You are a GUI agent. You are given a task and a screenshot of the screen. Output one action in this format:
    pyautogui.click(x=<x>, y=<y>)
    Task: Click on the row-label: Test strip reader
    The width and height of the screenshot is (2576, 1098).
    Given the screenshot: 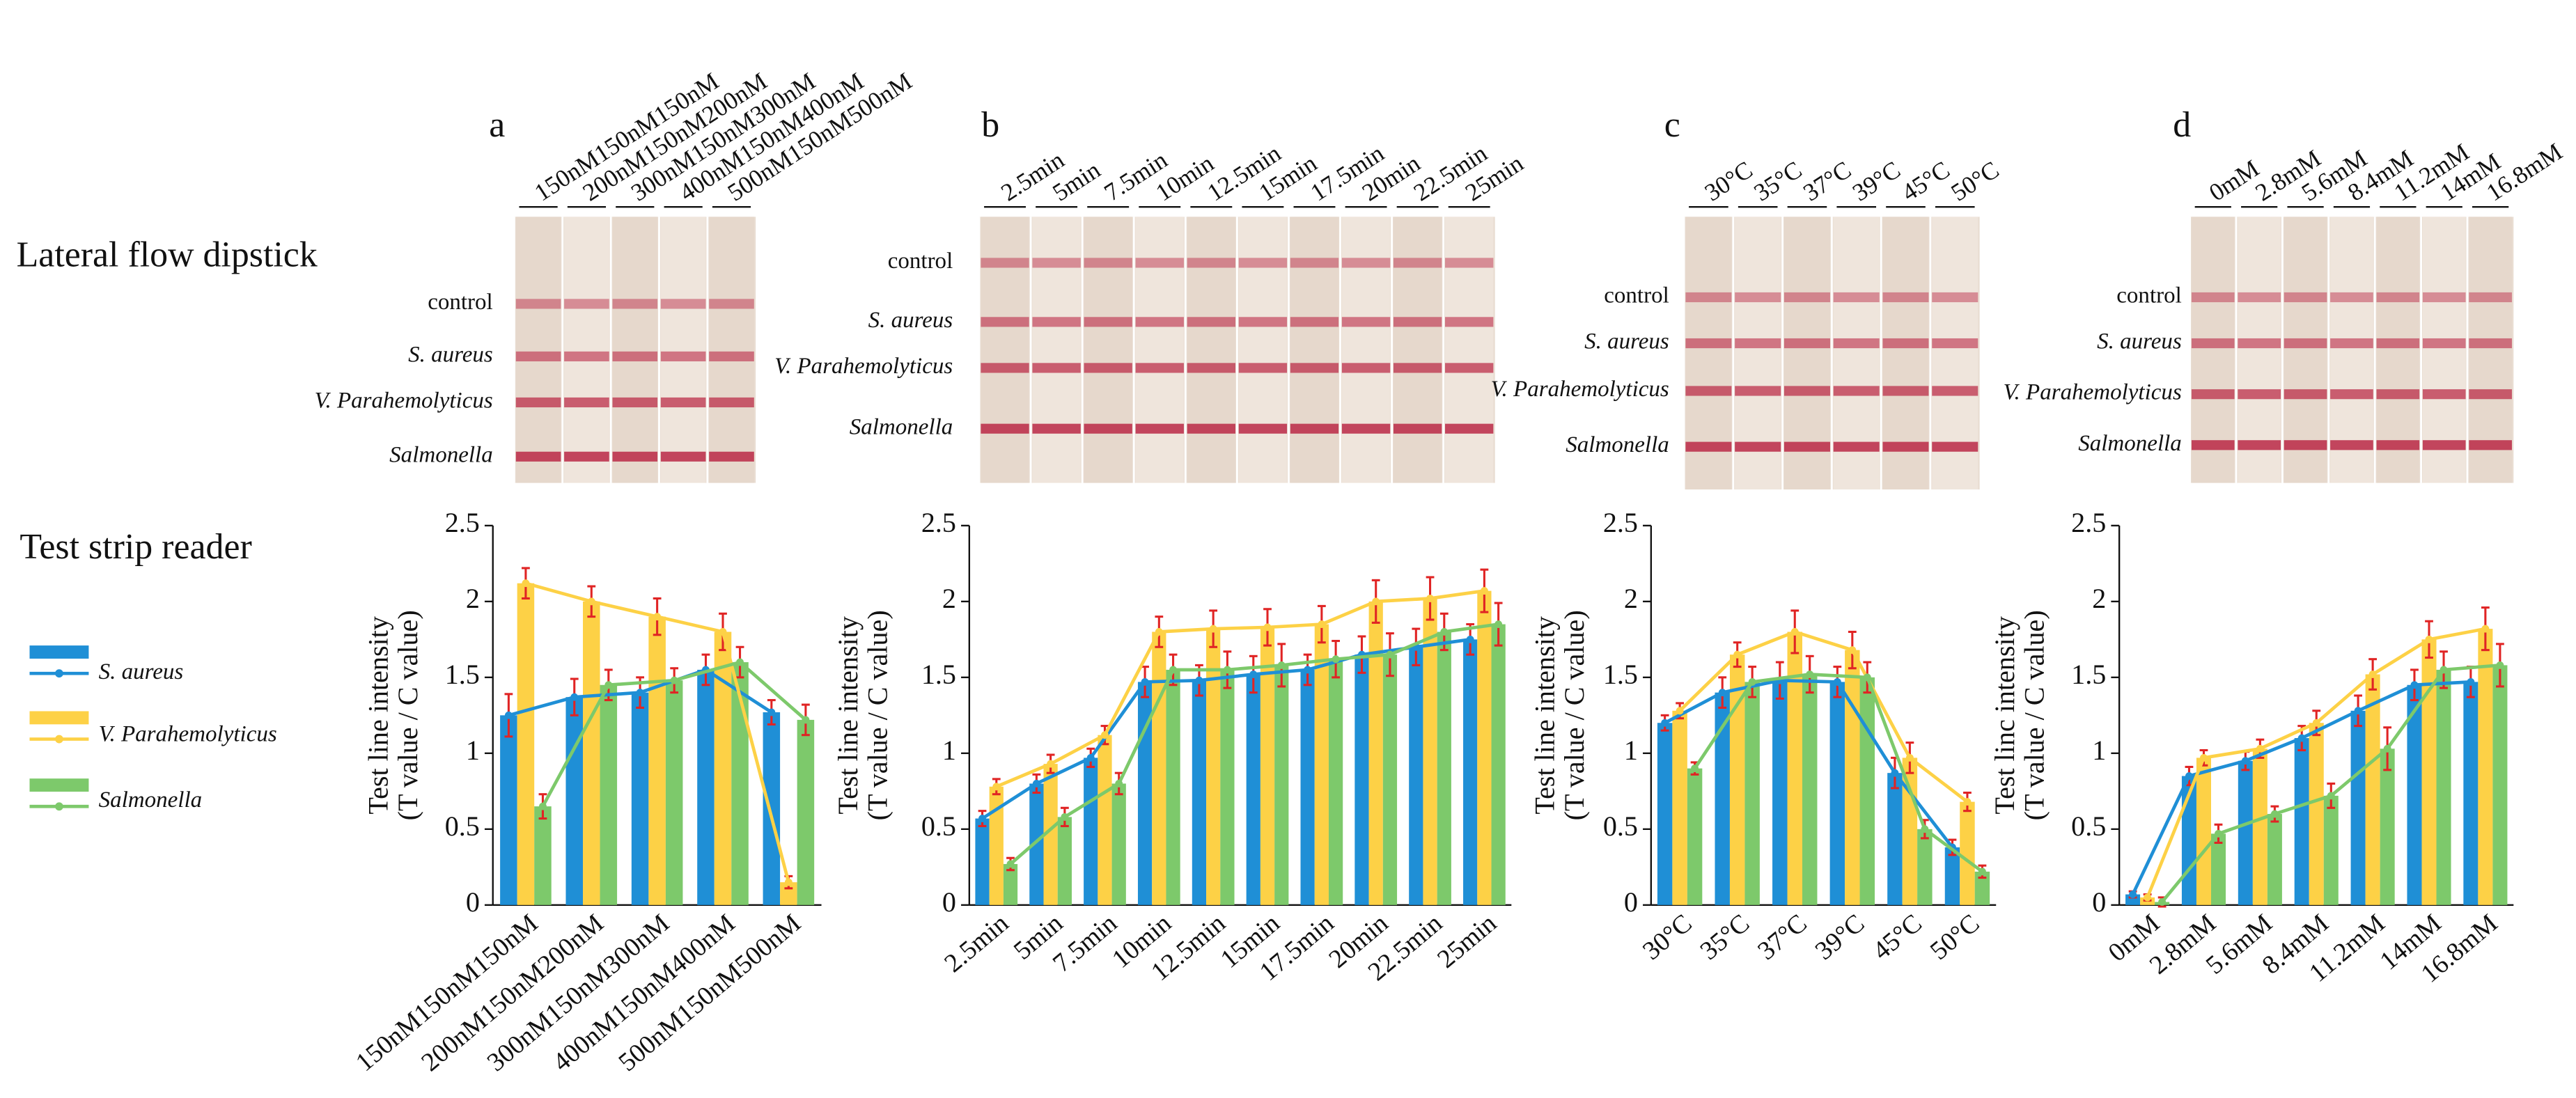 What is the action you would take?
    pyautogui.click(x=135, y=547)
    